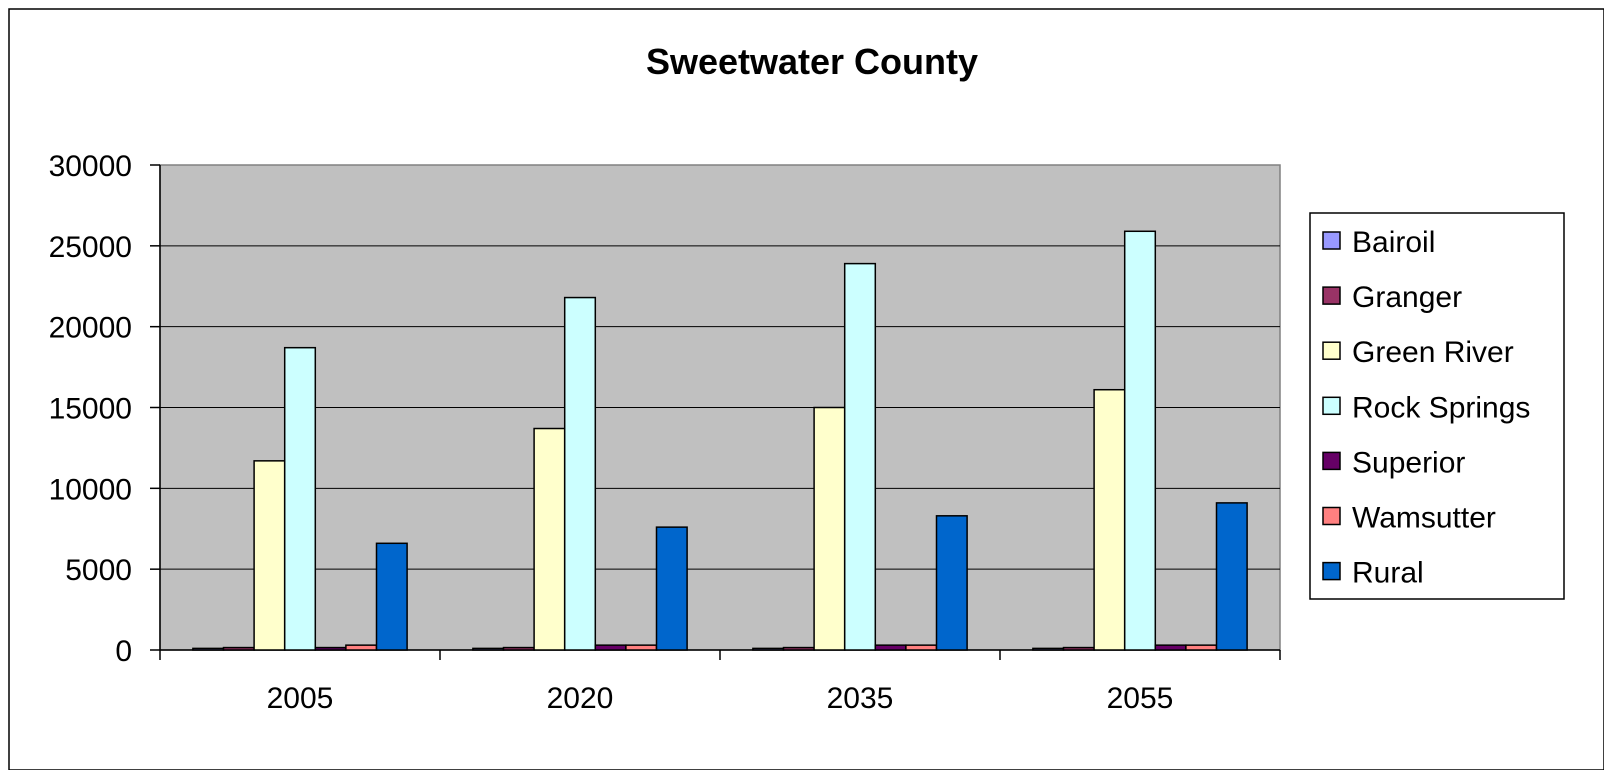 The height and width of the screenshot is (770, 1604). I want to click on legend-box, so click(1437, 406).